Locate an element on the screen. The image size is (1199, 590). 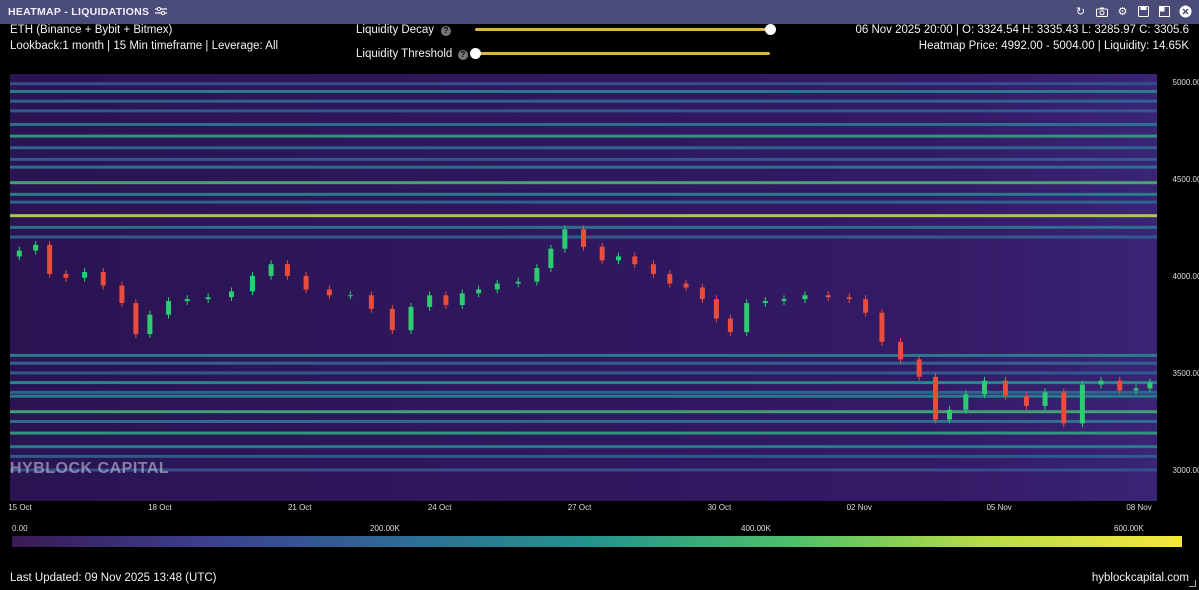
expand-icon is located at coordinates (1164, 11).